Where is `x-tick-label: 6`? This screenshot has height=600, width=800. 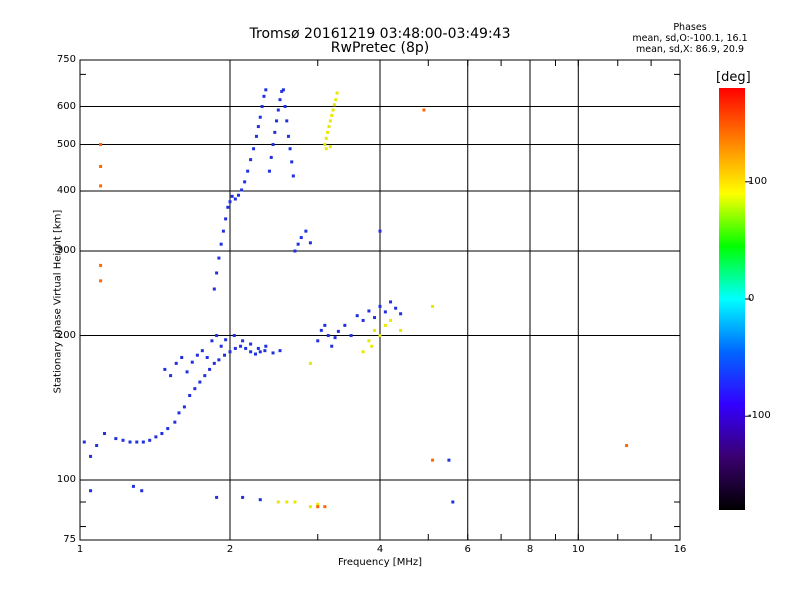
x-tick-label: 6 is located at coordinates (467, 549).